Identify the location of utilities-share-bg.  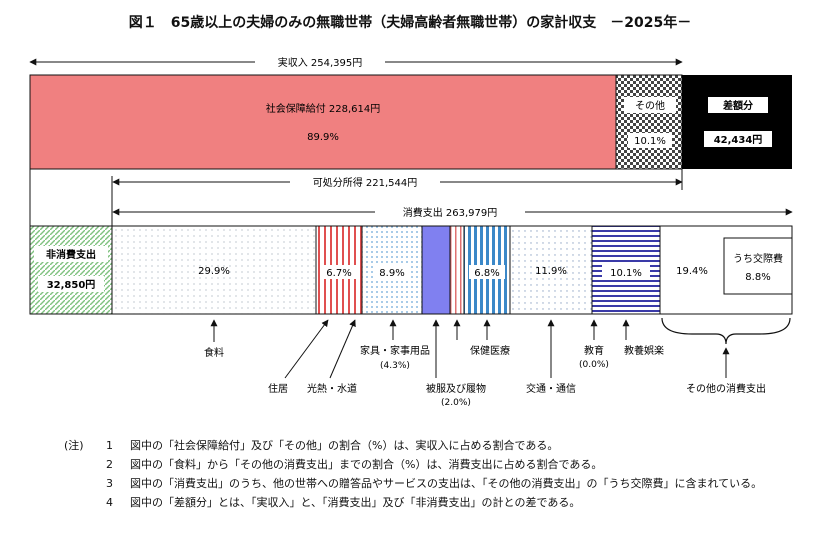
(392, 272).